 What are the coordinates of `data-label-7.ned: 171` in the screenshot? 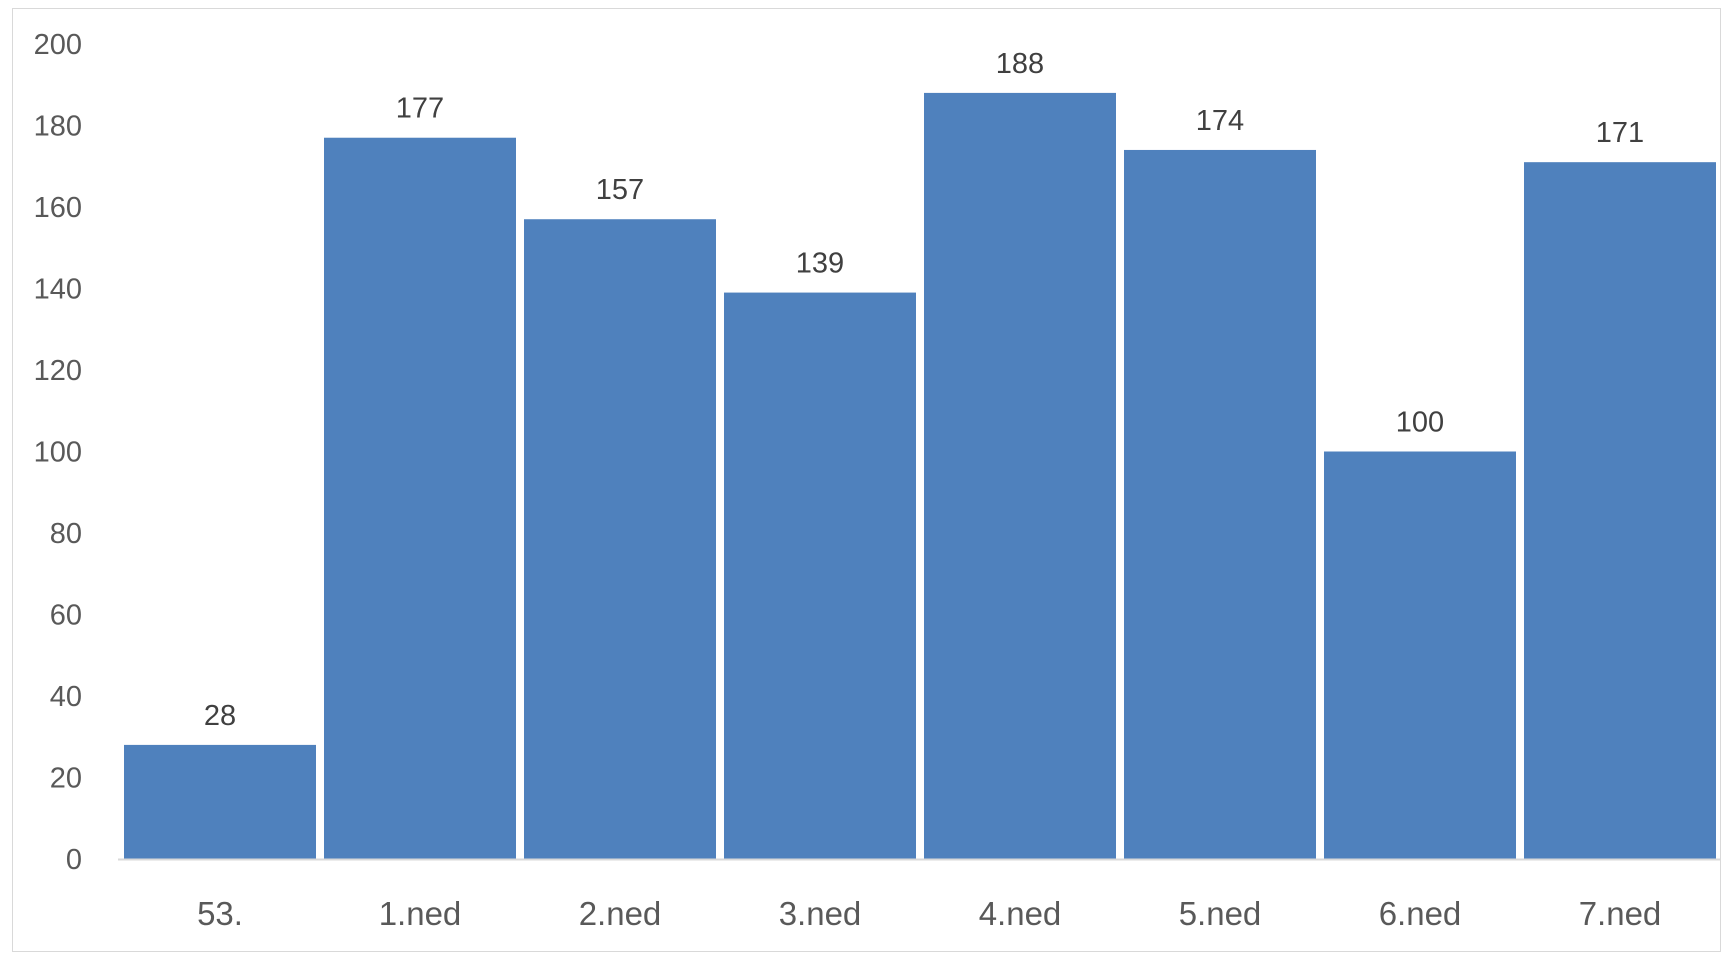 It's located at (1620, 133).